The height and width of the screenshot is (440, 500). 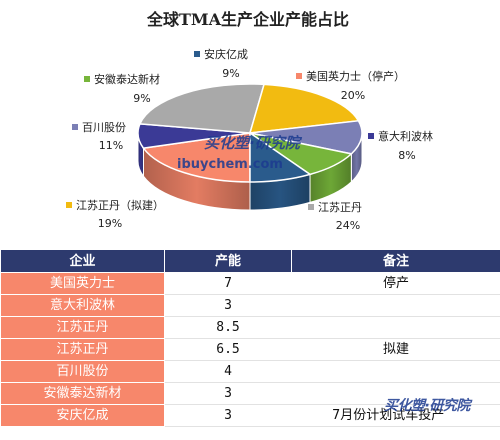 What do you see at coordinates (395, 283) in the screenshot?
I see `cell-note: 停产` at bounding box center [395, 283].